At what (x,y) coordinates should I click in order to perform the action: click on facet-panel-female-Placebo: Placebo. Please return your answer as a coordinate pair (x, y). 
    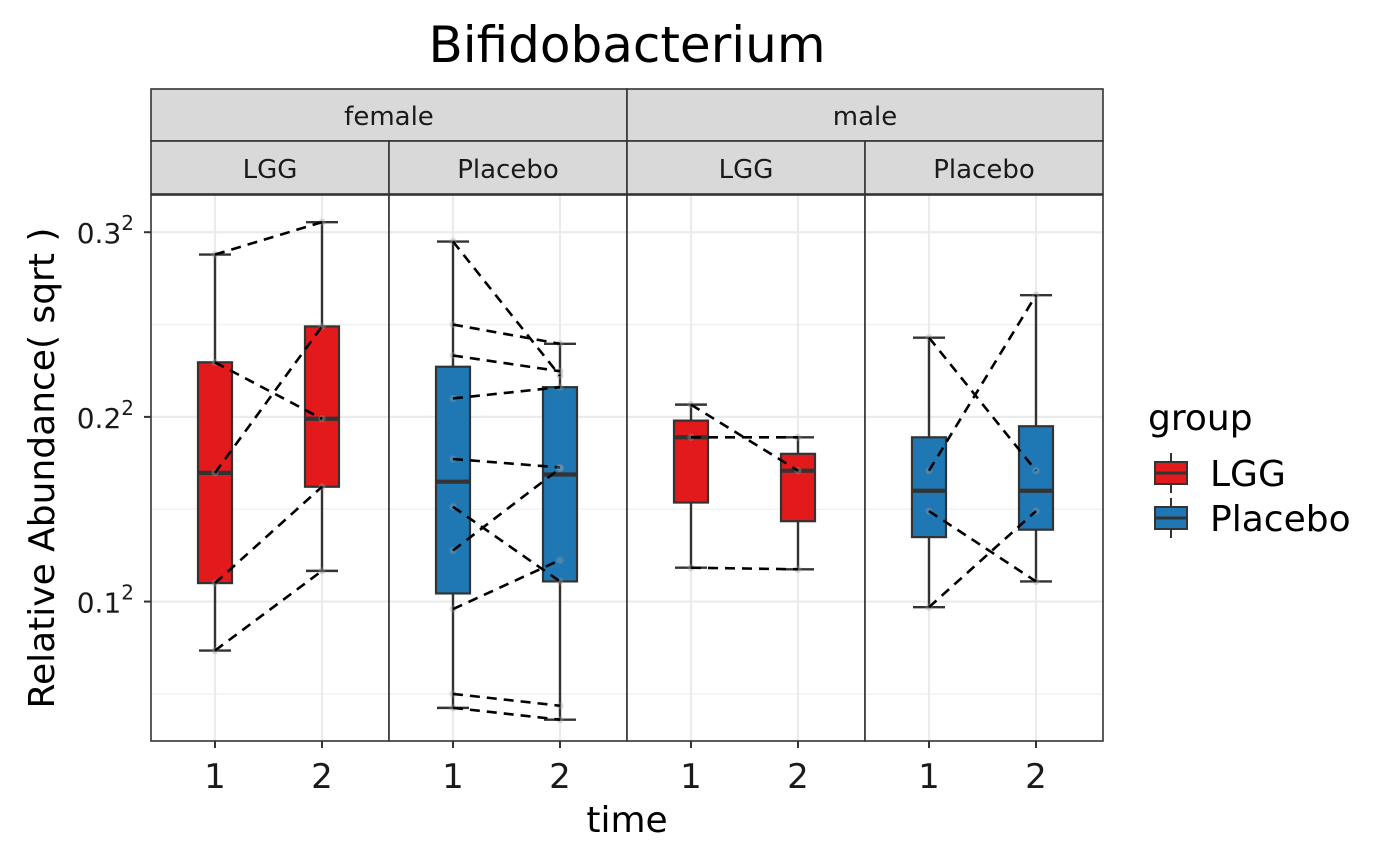
    Looking at the image, I should click on (508, 441).